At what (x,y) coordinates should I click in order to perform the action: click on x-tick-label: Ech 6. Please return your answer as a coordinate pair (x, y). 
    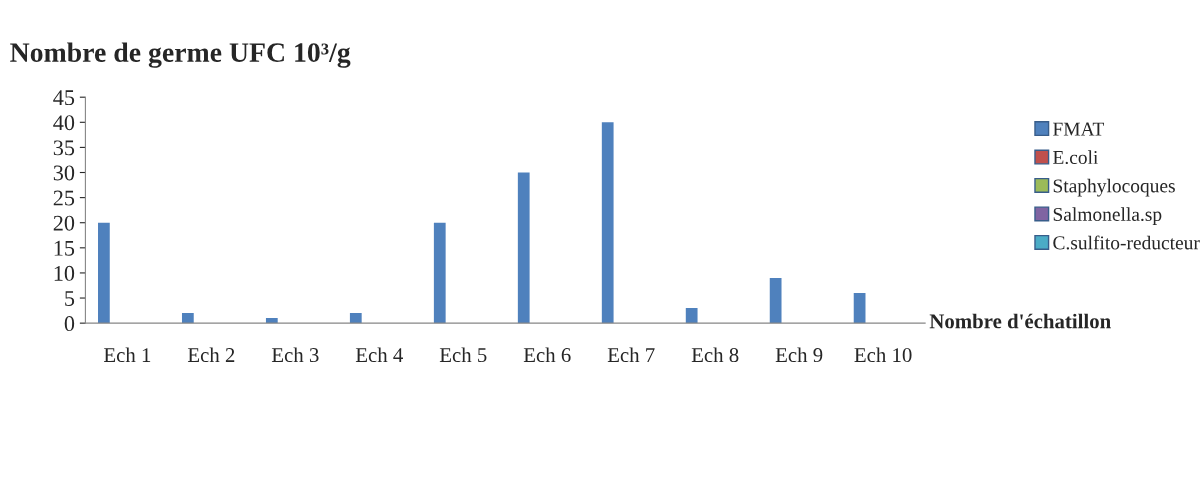
    Looking at the image, I should click on (547, 355).